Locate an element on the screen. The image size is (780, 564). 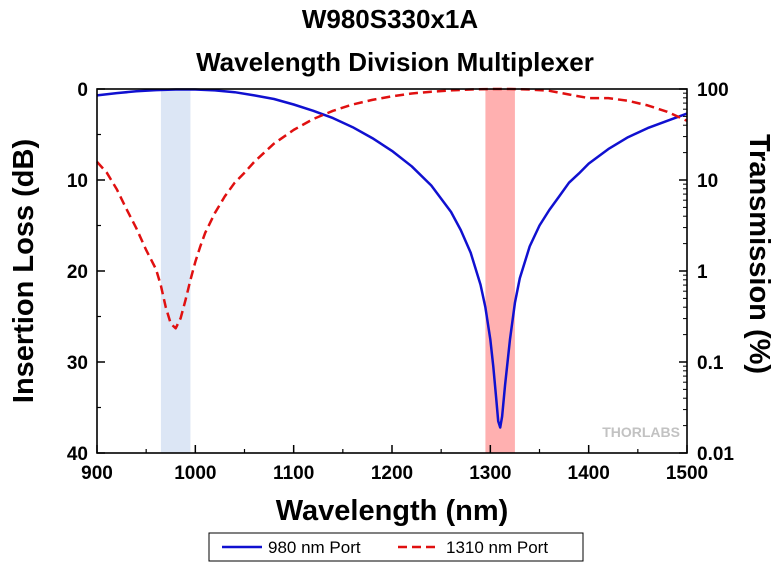
legend-label-980: 980 nm Port is located at coordinates (314, 547).